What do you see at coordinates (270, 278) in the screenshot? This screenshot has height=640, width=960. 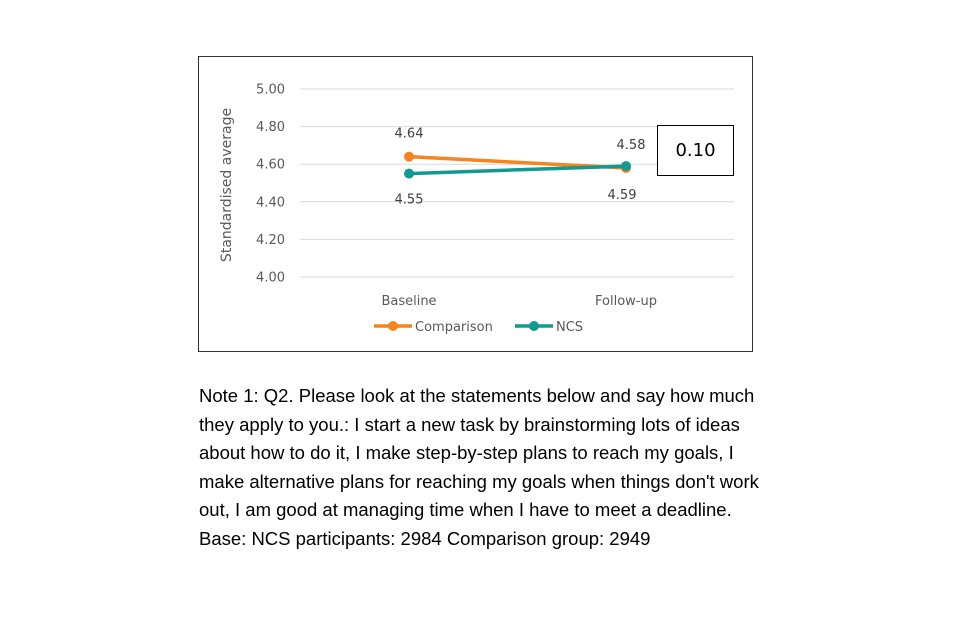 I see `y-tick-label: 4.00` at bounding box center [270, 278].